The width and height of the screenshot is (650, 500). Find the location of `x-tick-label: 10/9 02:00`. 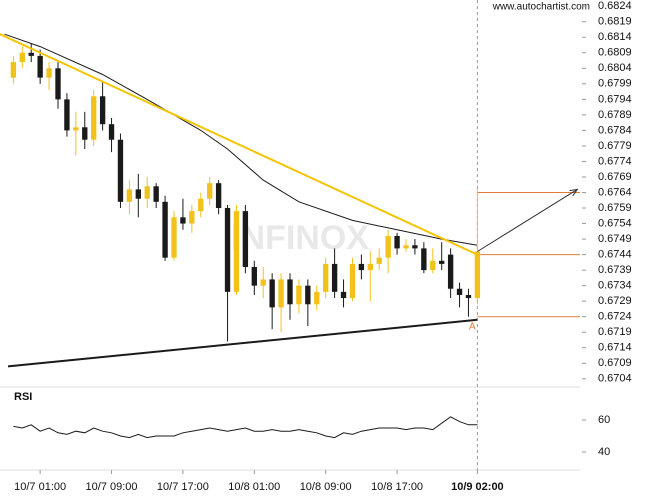

x-tick-label: 10/9 02:00 is located at coordinates (477, 487).